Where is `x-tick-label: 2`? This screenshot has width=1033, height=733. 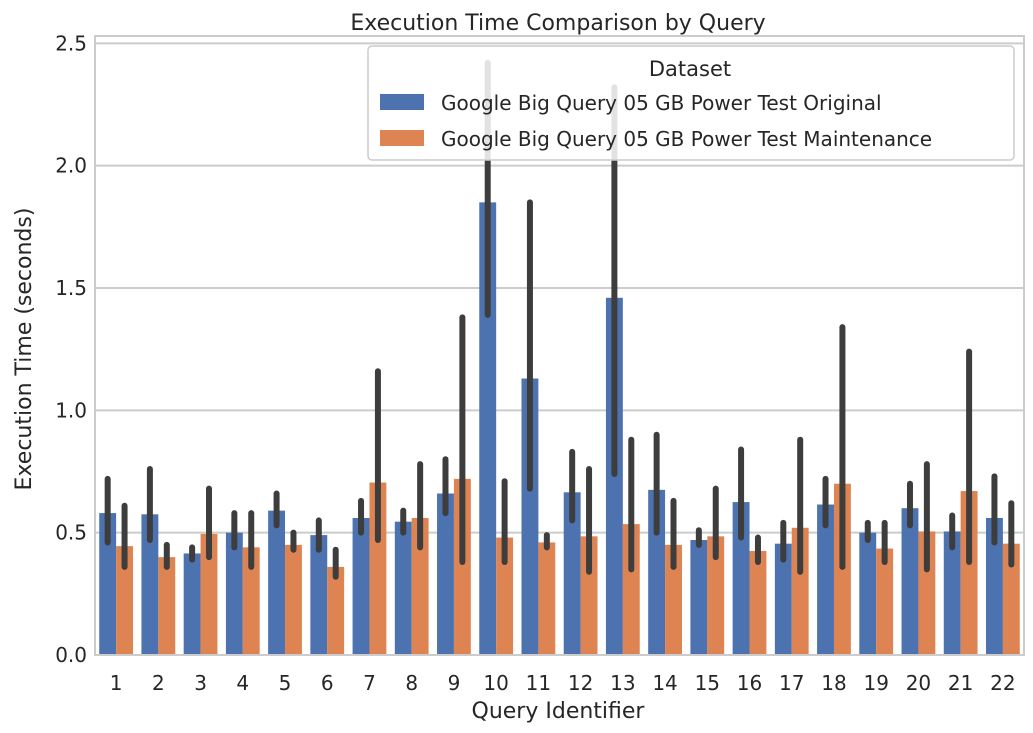 x-tick-label: 2 is located at coordinates (158, 683).